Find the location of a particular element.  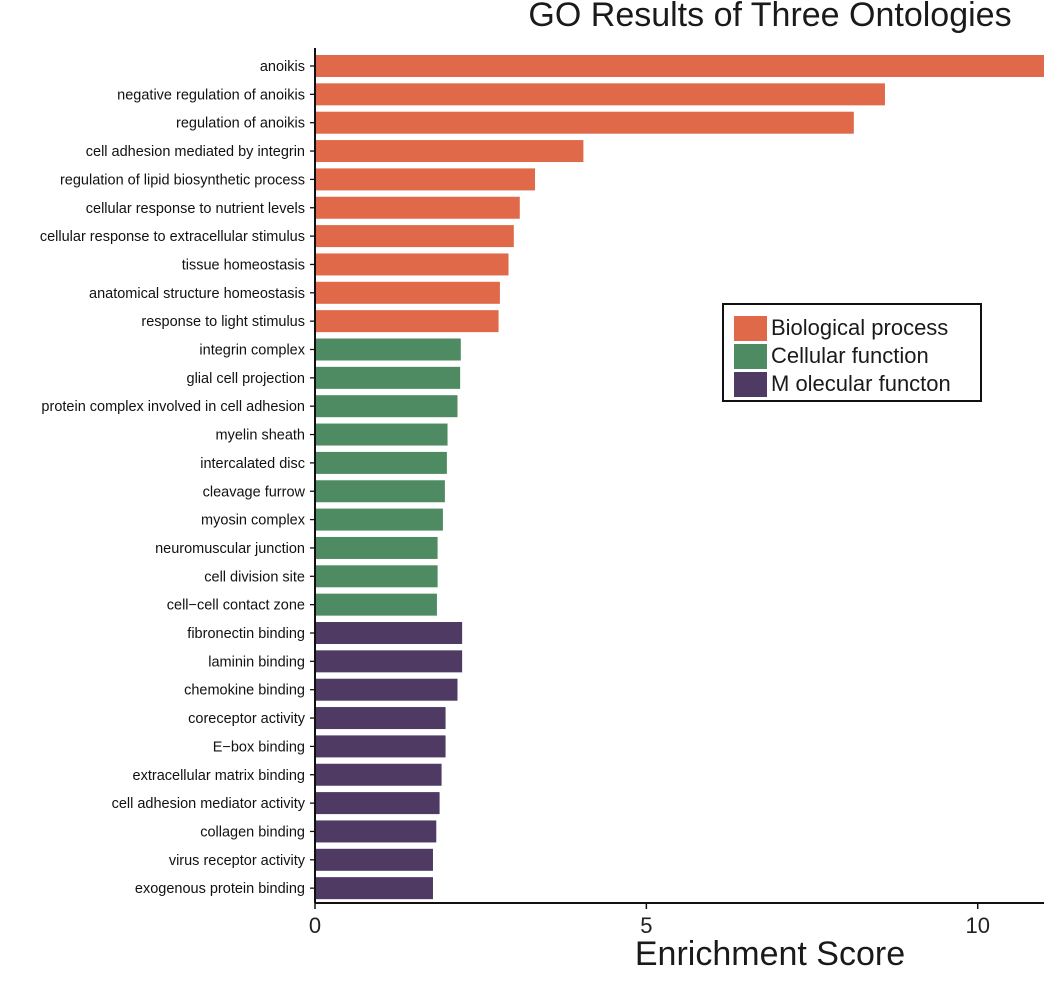

category-label: fibronectin binding is located at coordinates (246, 634).